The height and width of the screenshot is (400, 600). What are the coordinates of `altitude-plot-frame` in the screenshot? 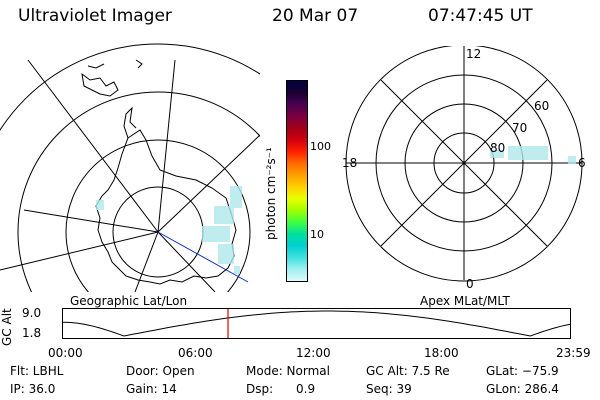 It's located at (316, 323).